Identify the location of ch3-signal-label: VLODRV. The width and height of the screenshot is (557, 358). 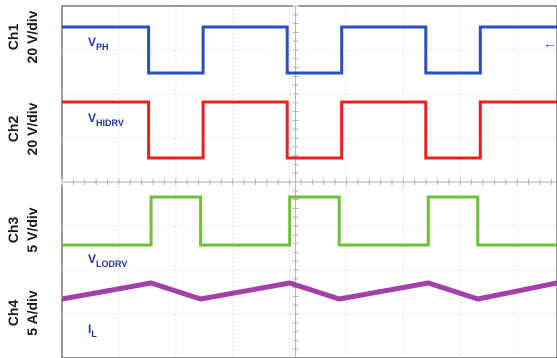
(107, 260).